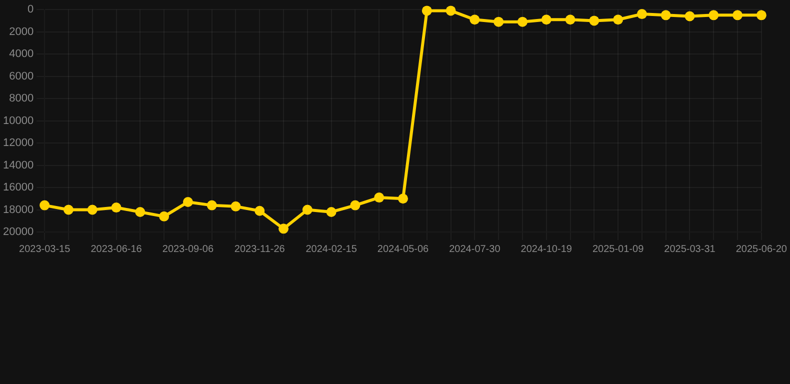  I want to click on x-tick-label: 2025-03-31, so click(690, 249).